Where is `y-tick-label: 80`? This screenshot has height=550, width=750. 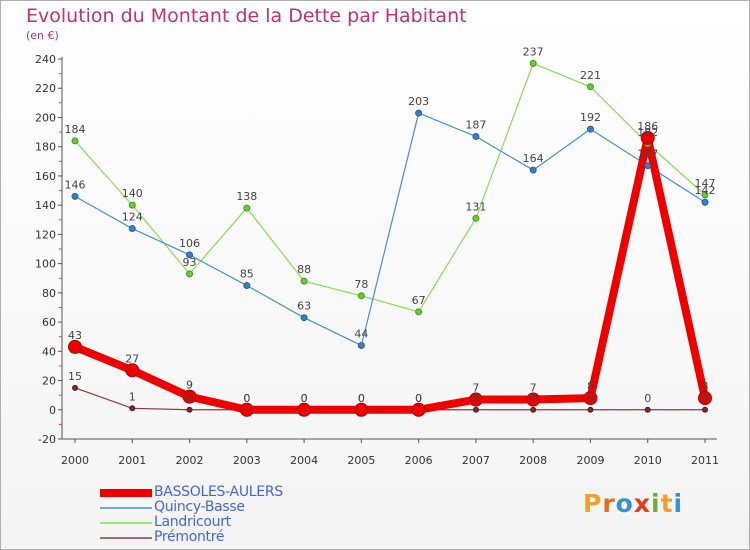 y-tick-label: 80 is located at coordinates (49, 293).